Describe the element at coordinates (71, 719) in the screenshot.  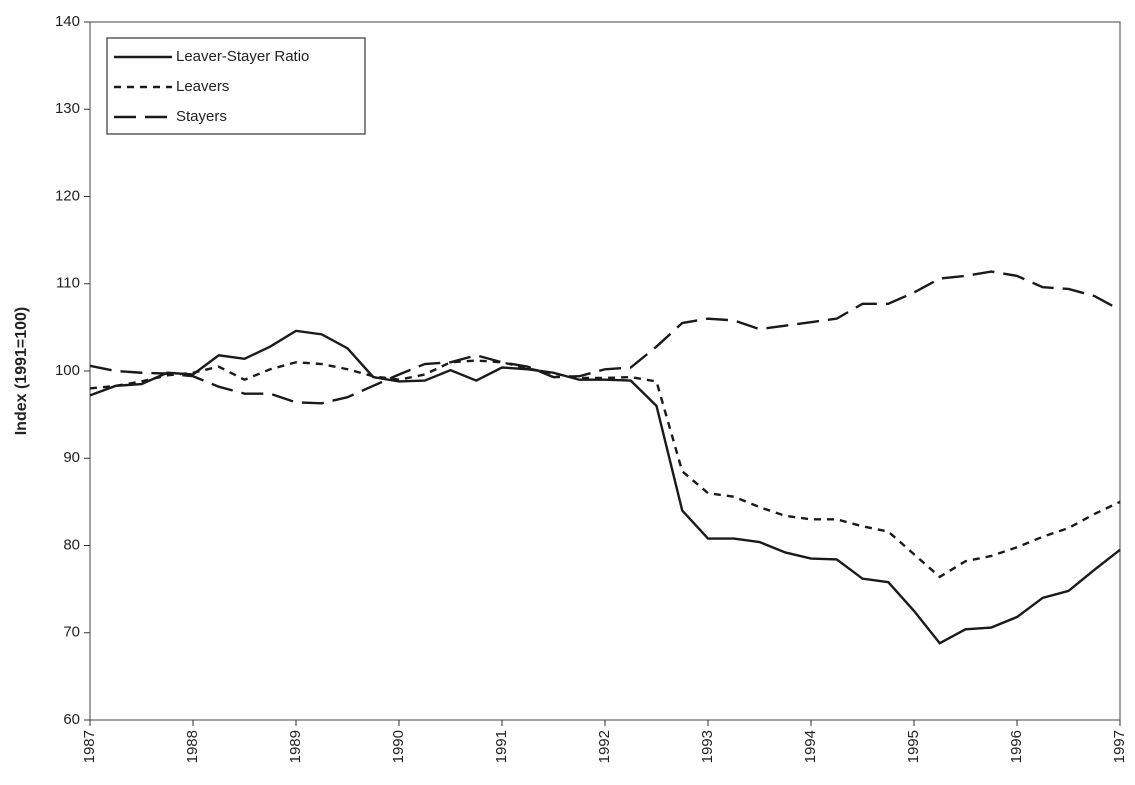
I see `y-tick-label: 60` at that location.